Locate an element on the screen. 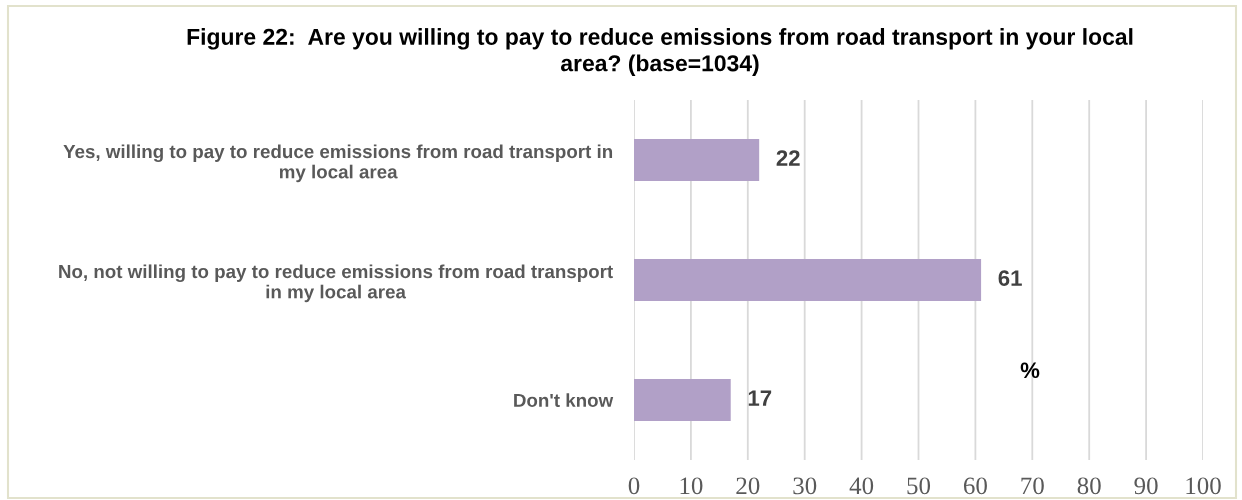  x-tick-label: 30 is located at coordinates (805, 486).